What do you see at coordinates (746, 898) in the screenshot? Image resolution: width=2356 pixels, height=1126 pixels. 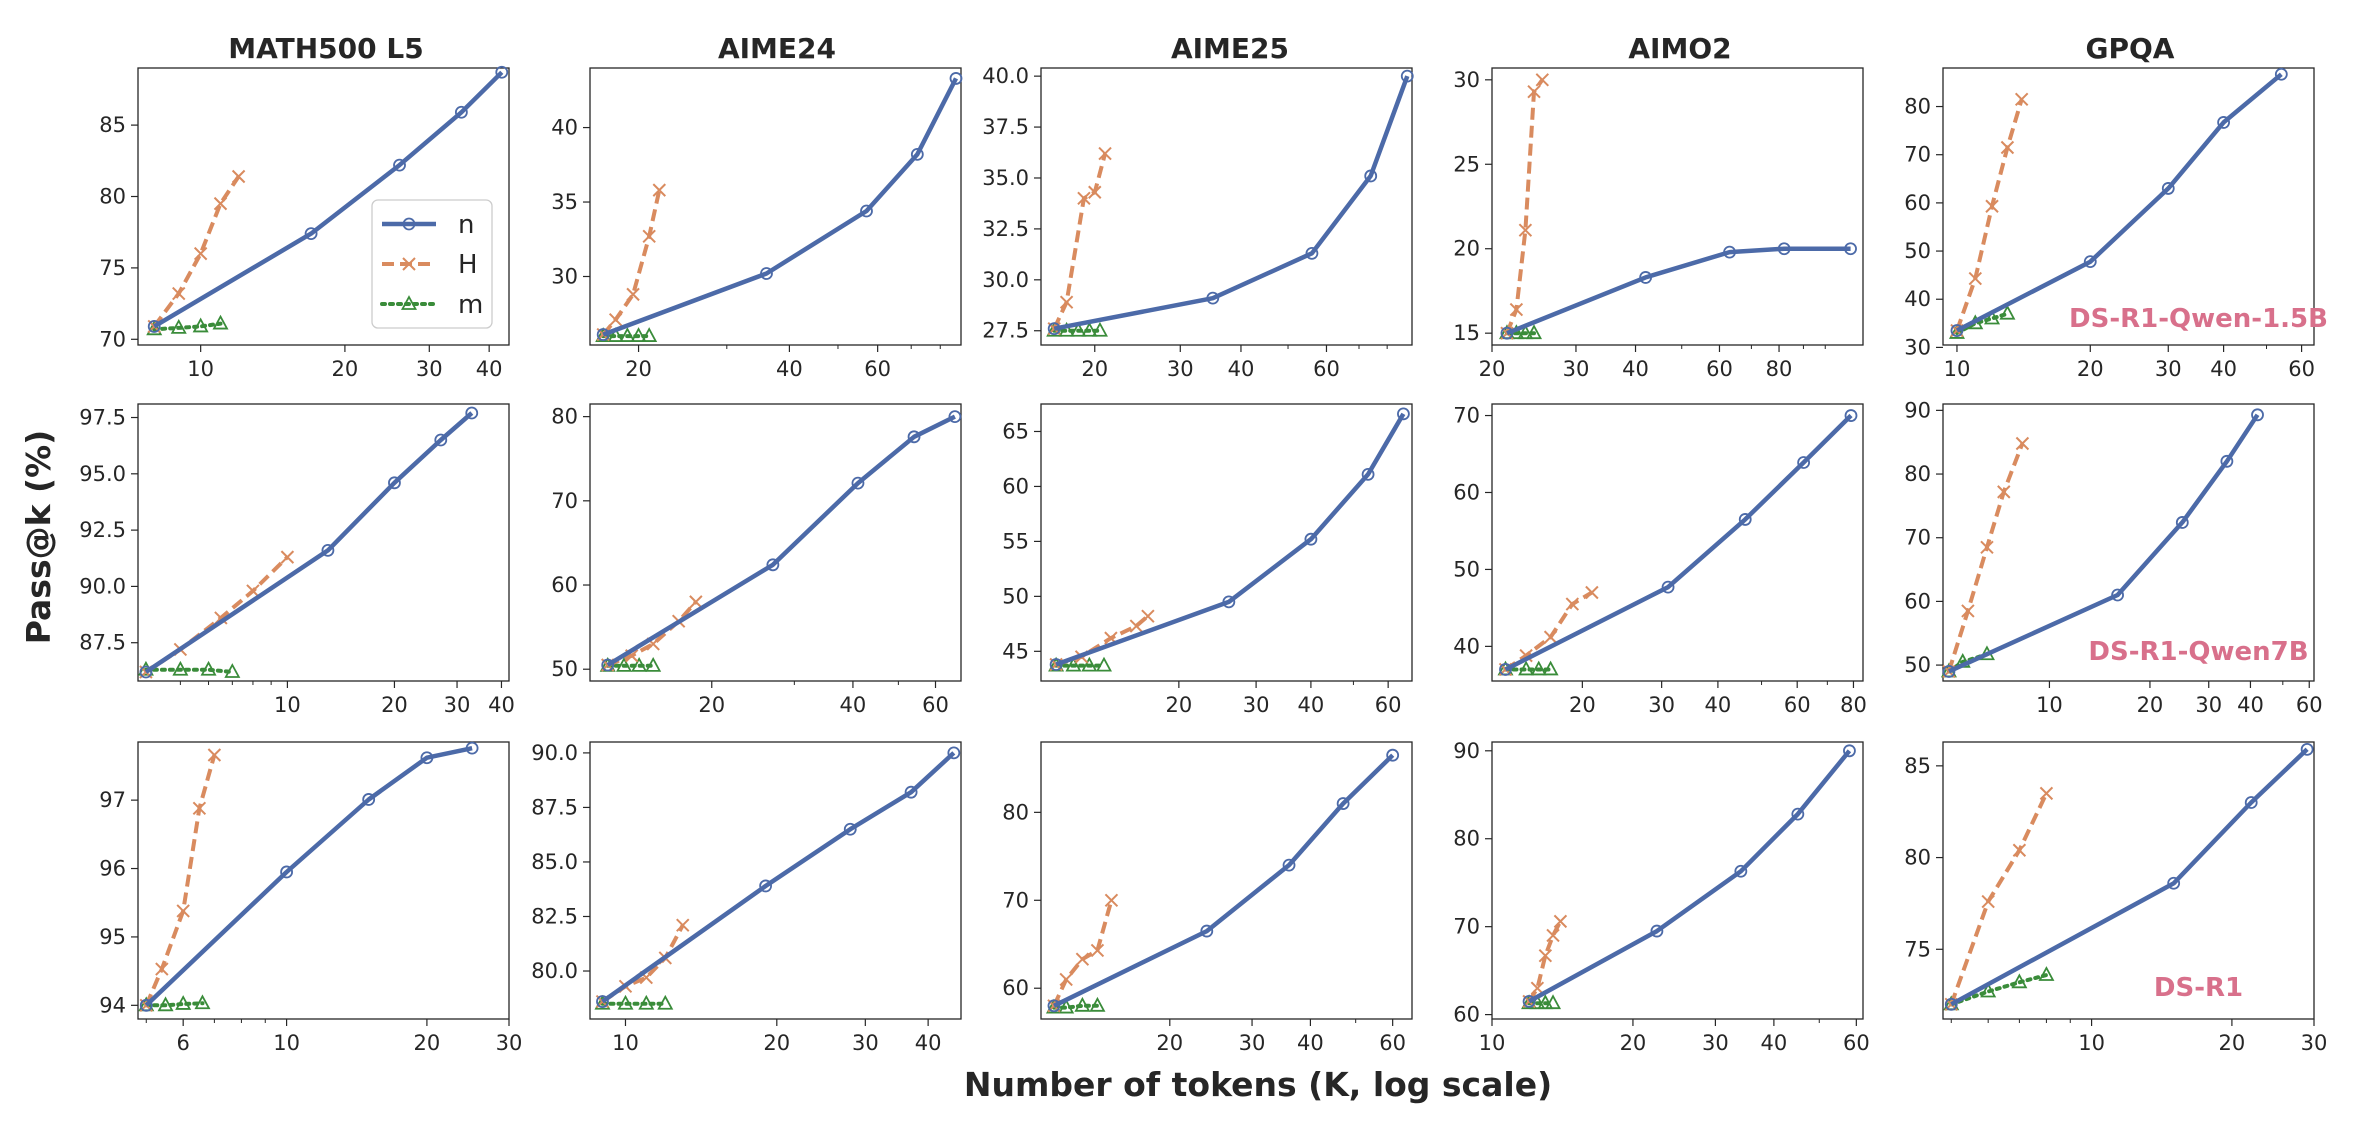 I see `panel-2-1: 10 20 30 4080.082.585.087.590.0` at bounding box center [746, 898].